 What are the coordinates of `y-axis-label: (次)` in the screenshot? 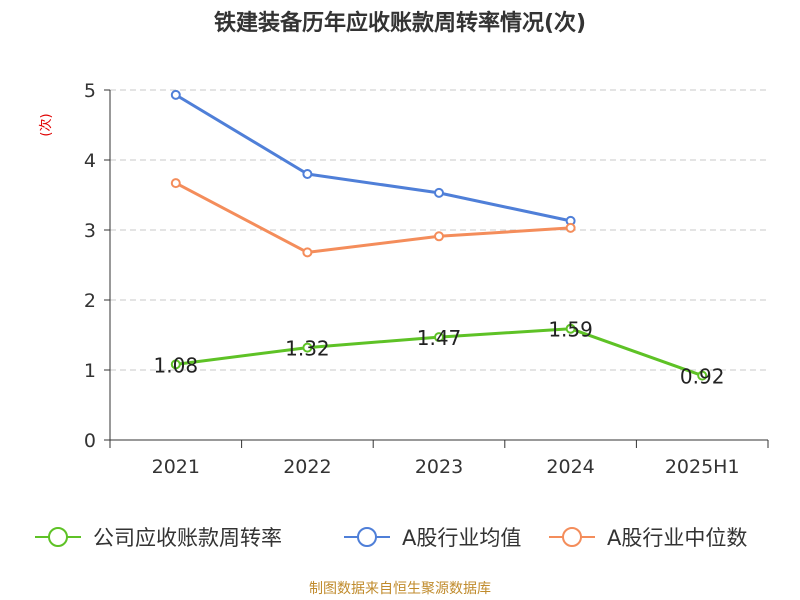 It's located at (46, 124).